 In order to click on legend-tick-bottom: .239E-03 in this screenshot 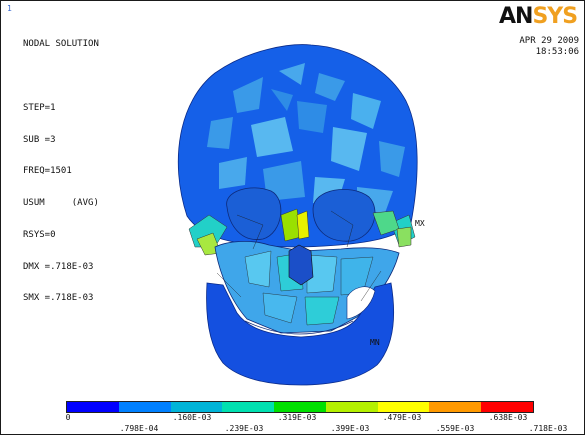, I will do `click(244, 428)`.